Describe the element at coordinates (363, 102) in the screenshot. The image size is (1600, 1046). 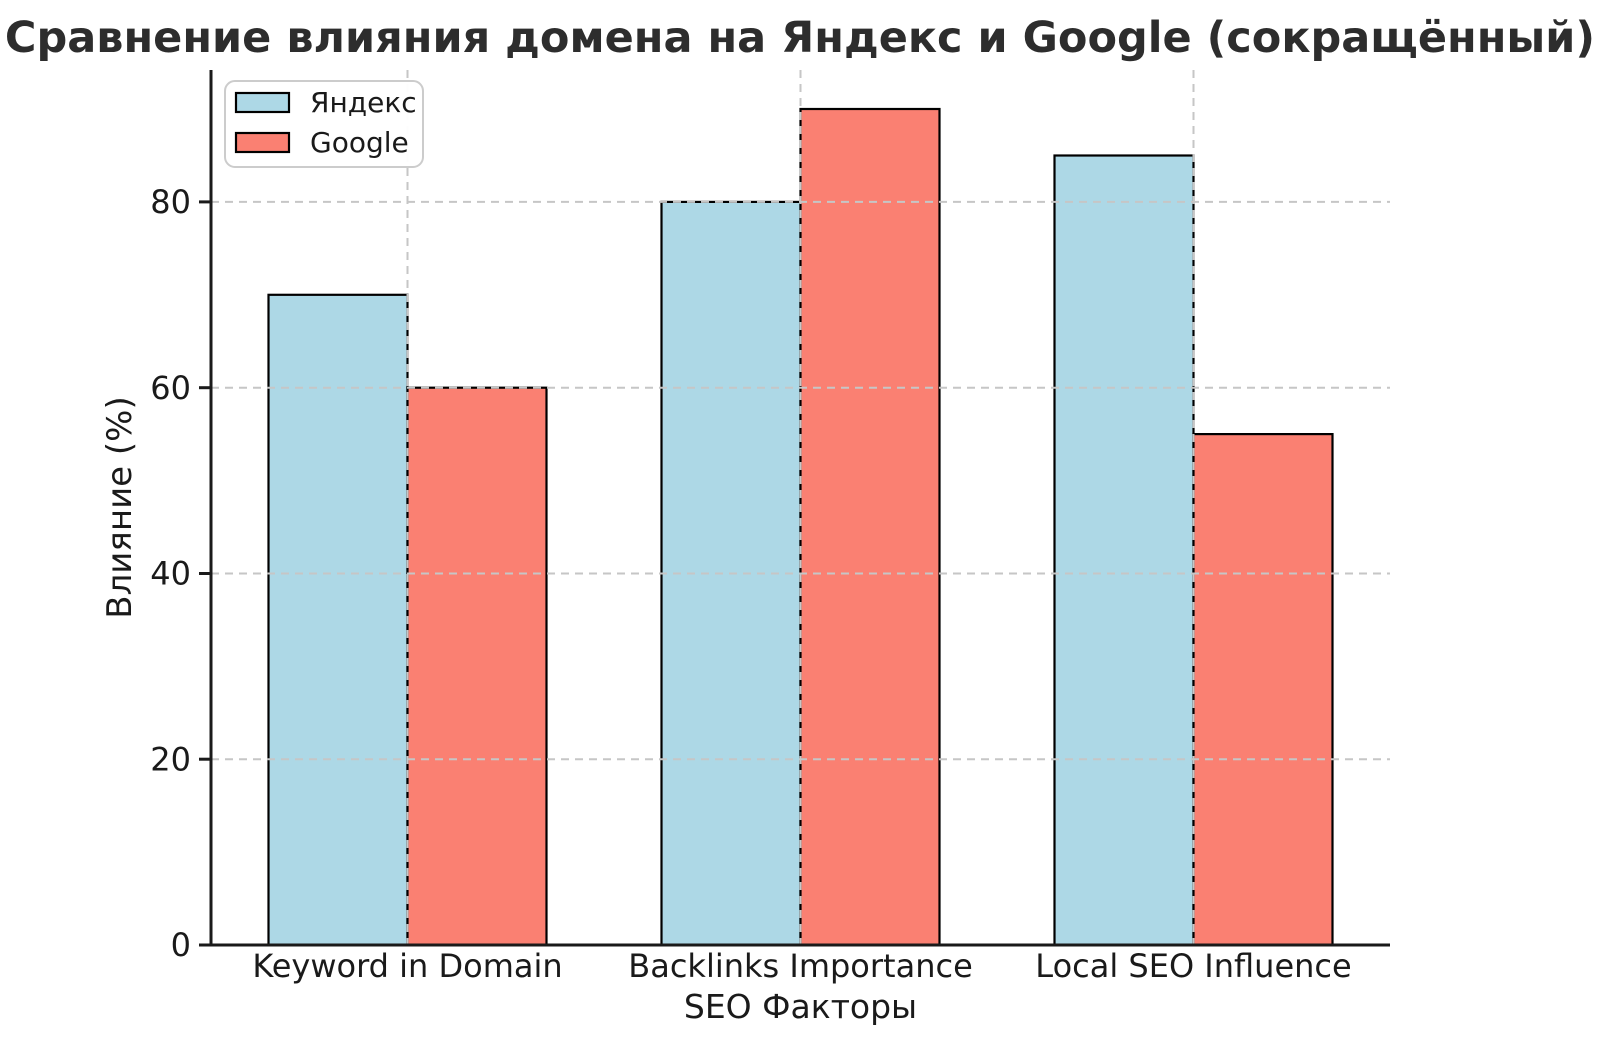
I see `legend-label-yandex: Яндекс` at that location.